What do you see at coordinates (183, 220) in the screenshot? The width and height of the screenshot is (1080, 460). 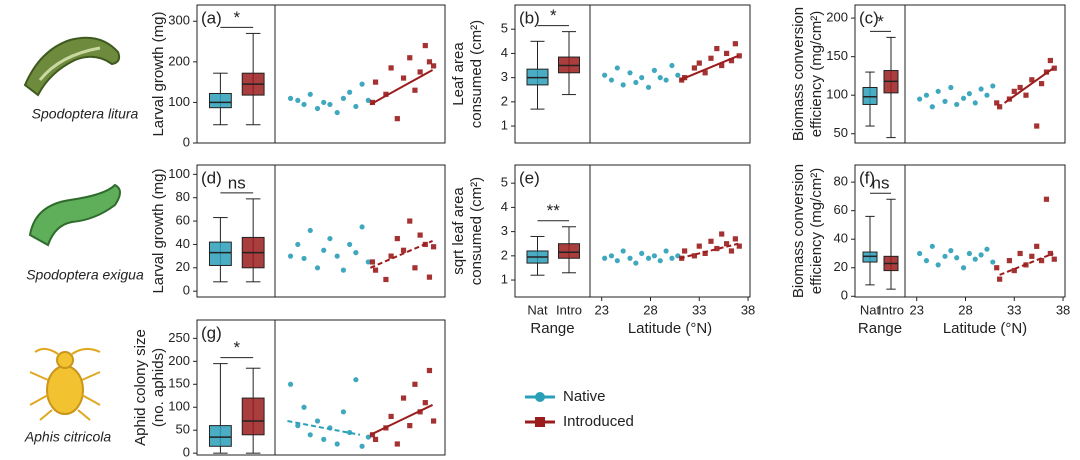 I see `y-tick-label: 60` at bounding box center [183, 220].